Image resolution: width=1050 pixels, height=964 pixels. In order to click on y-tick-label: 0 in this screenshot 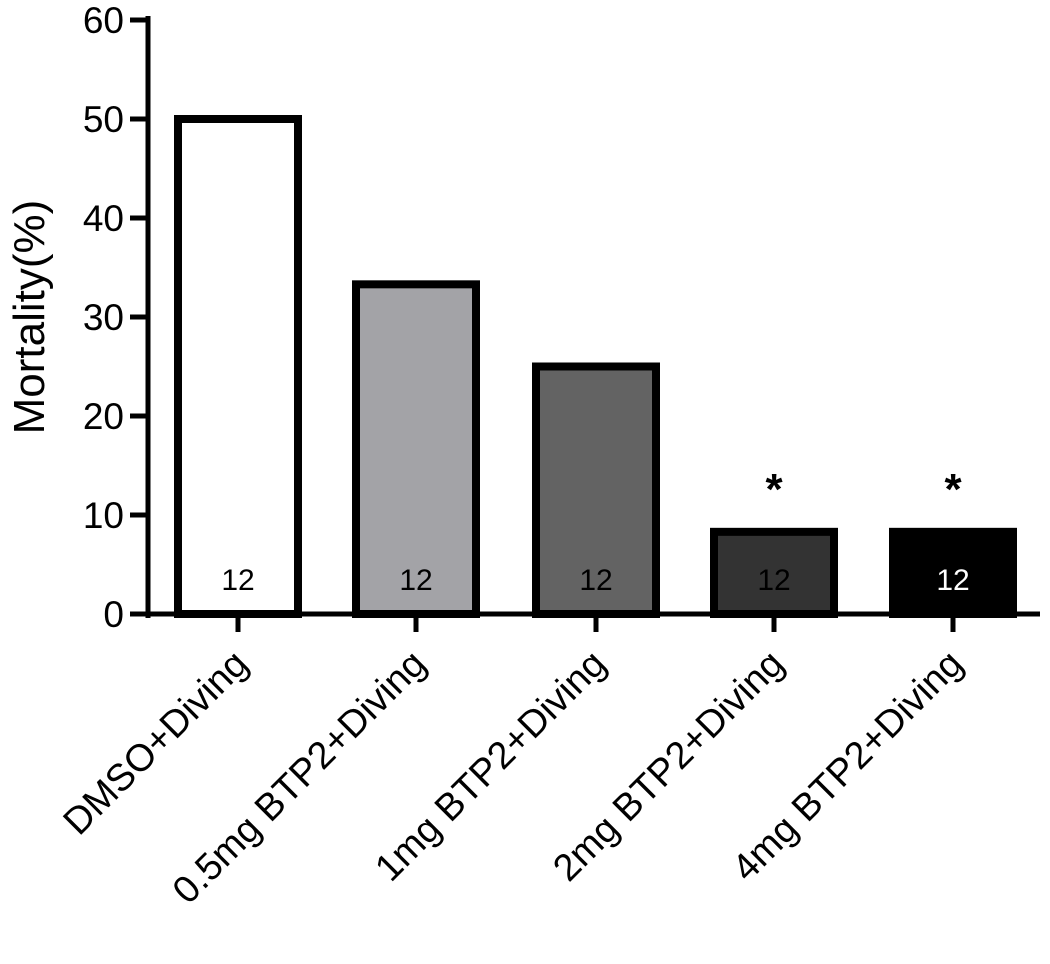, I will do `click(113, 614)`.